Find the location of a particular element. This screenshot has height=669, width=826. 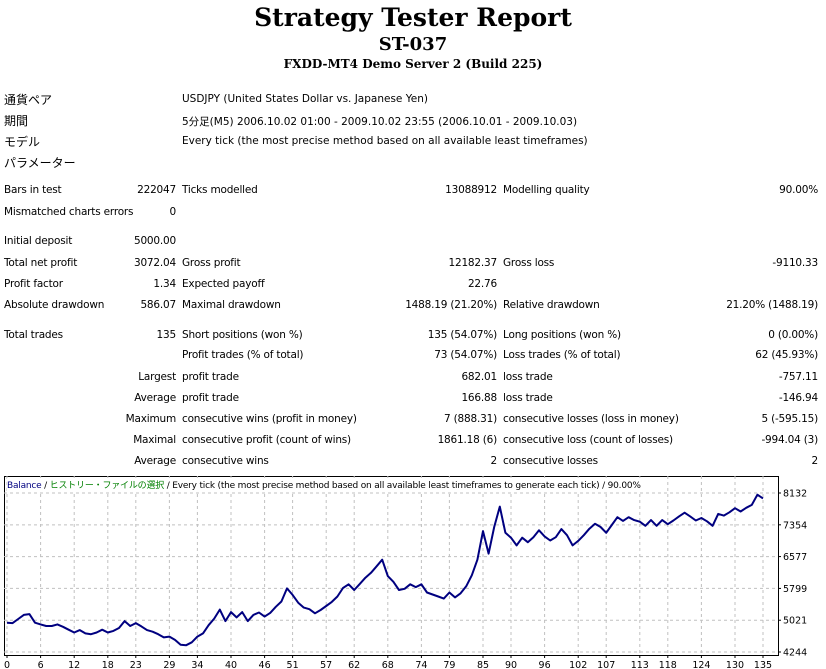

stats-value-2: 12182.37 is located at coordinates (472, 263).